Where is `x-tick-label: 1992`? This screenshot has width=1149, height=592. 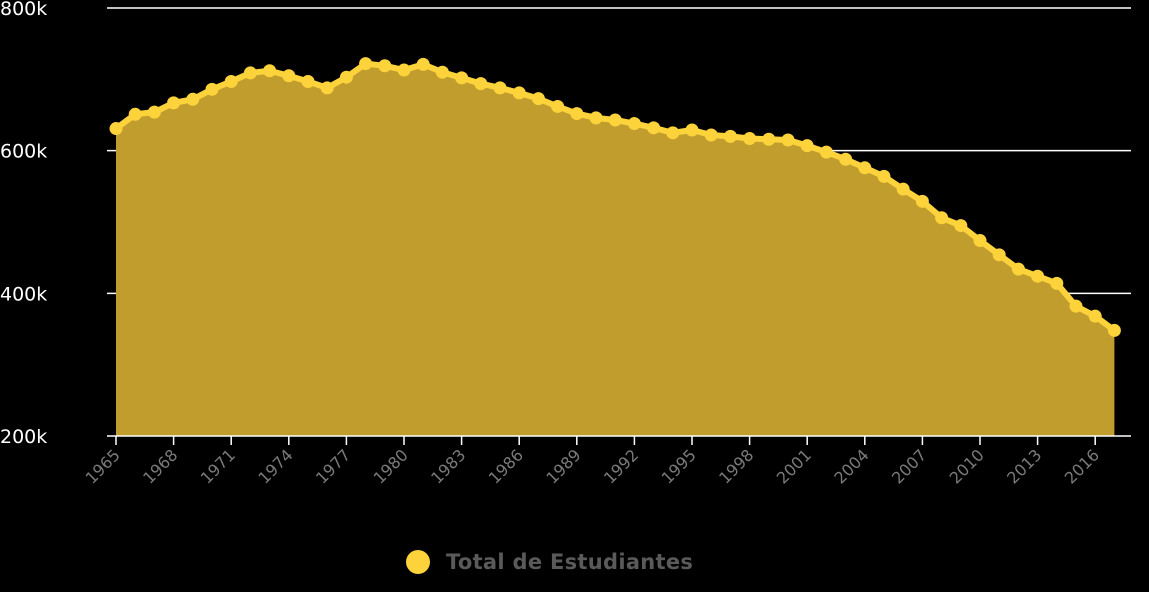 x-tick-label: 1992 is located at coordinates (621, 466).